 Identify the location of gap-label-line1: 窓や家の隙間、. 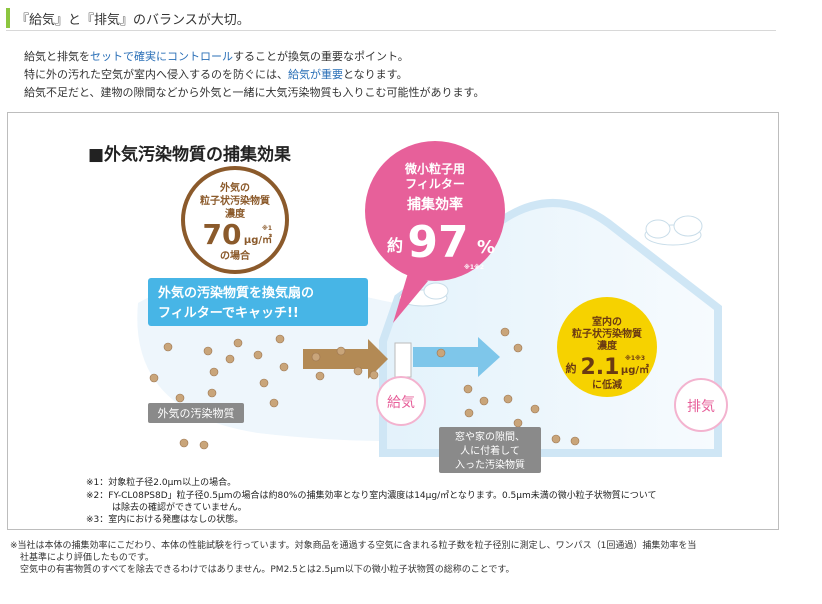
(490, 436).